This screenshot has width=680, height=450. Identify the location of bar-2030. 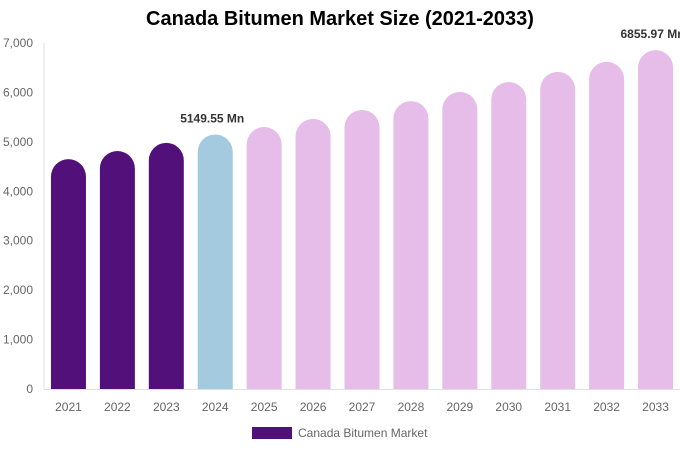
(509, 235).